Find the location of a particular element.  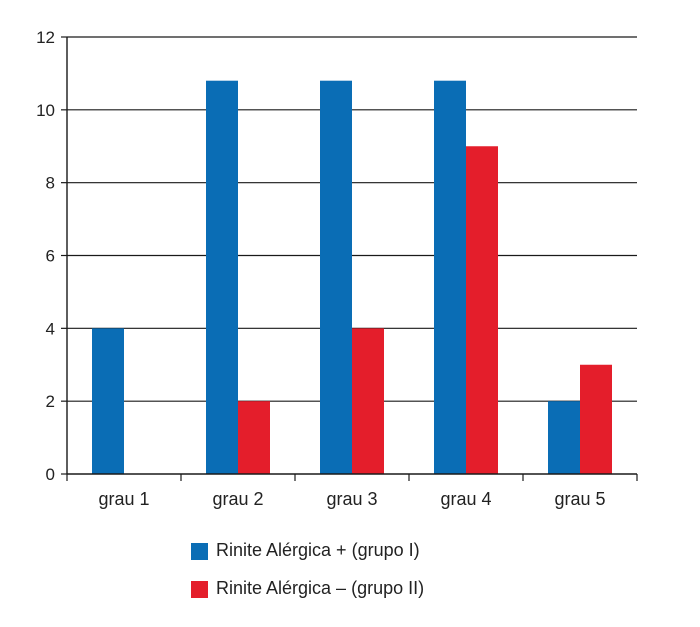

x-tick-labels: grau 1 grau 2 grau 3 grau 4 grau 5 is located at coordinates (351, 499).